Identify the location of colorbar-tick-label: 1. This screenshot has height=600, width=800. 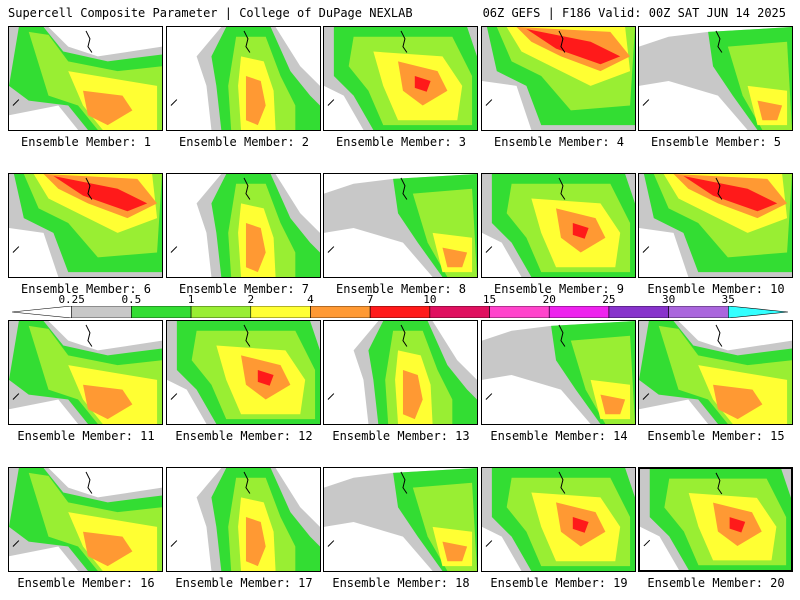
(191, 299).